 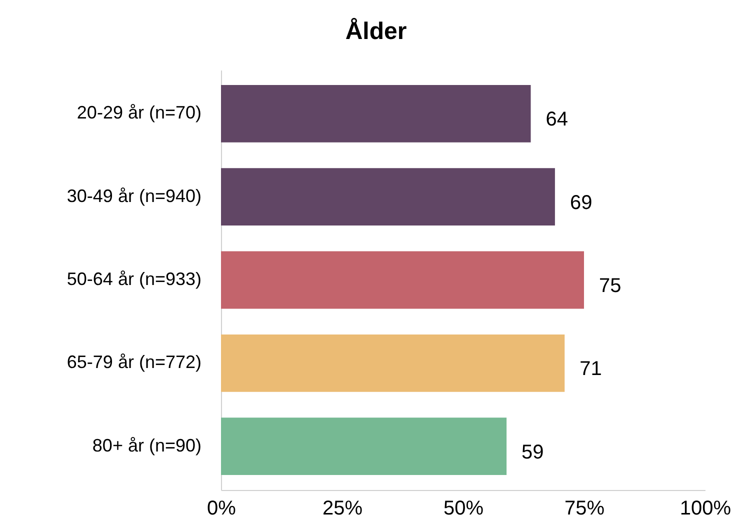 I want to click on x-tick-label: 75%, so click(x=584, y=509).